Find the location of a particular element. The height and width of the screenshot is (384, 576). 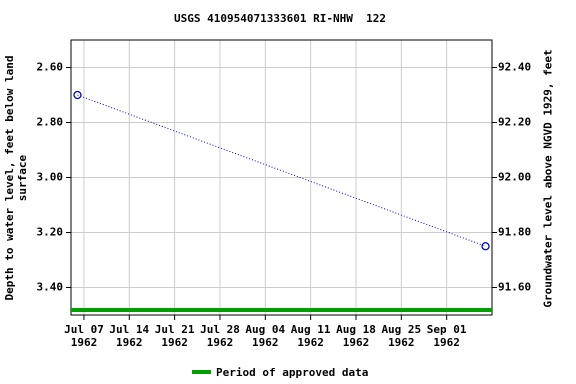

y2-tick-label: 92.20 is located at coordinates (514, 122).